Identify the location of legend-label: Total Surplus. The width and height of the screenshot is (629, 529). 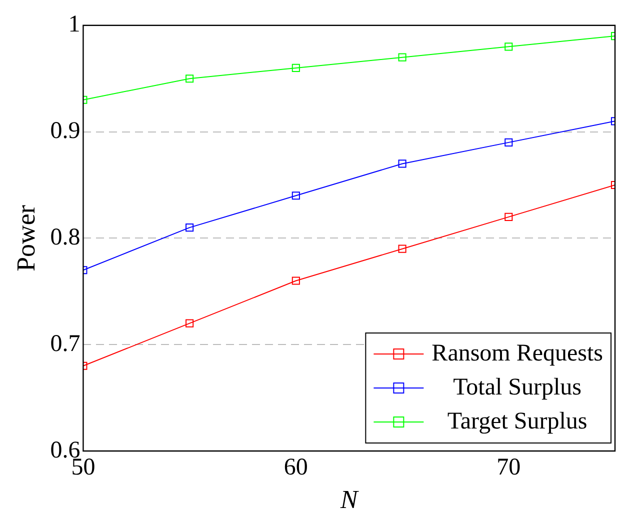
(517, 387).